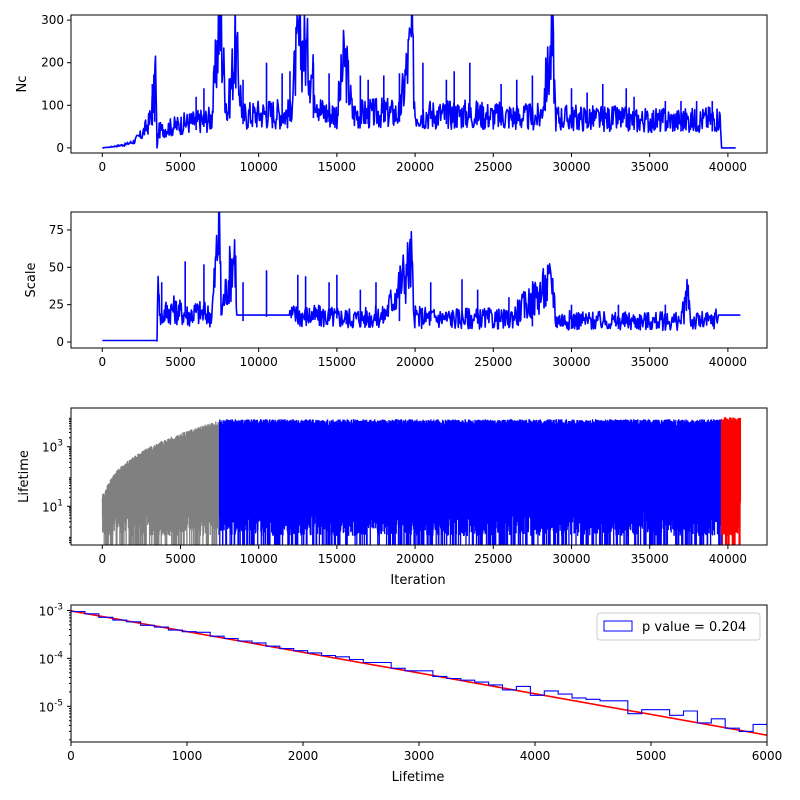 The width and height of the screenshot is (800, 800). I want to click on legend: p value = 0.204, so click(678, 626).